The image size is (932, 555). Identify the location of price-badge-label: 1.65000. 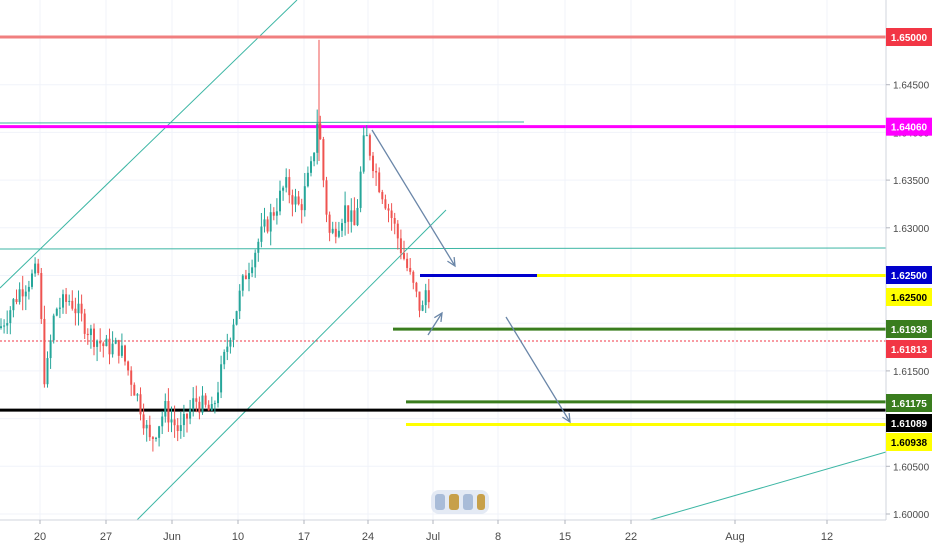
(909, 38).